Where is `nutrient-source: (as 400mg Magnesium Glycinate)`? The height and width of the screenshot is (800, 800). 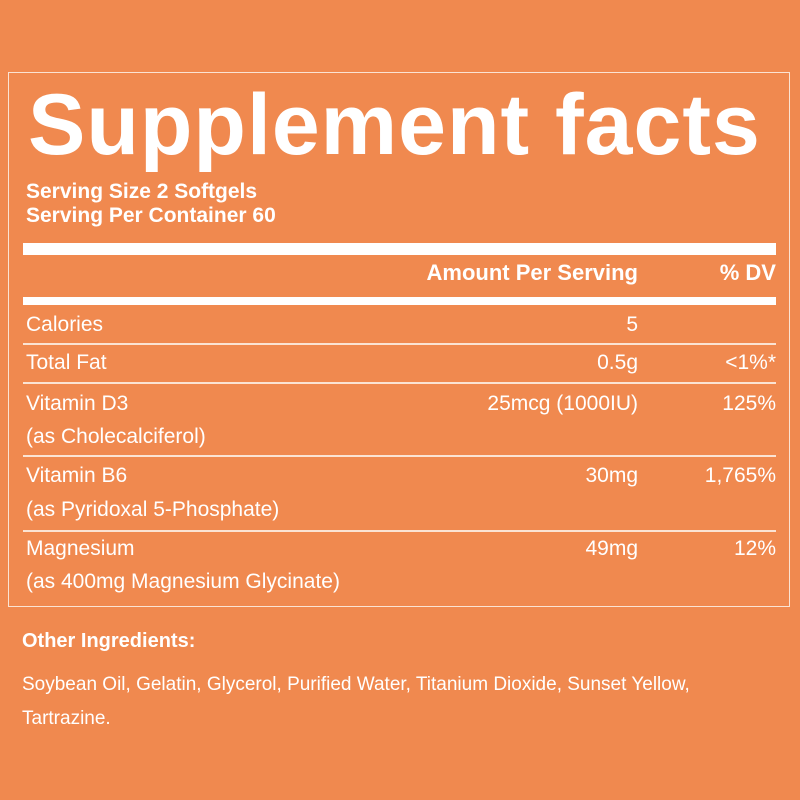
nutrient-source: (as 400mg Magnesium Glycinate) is located at coordinates (183, 581).